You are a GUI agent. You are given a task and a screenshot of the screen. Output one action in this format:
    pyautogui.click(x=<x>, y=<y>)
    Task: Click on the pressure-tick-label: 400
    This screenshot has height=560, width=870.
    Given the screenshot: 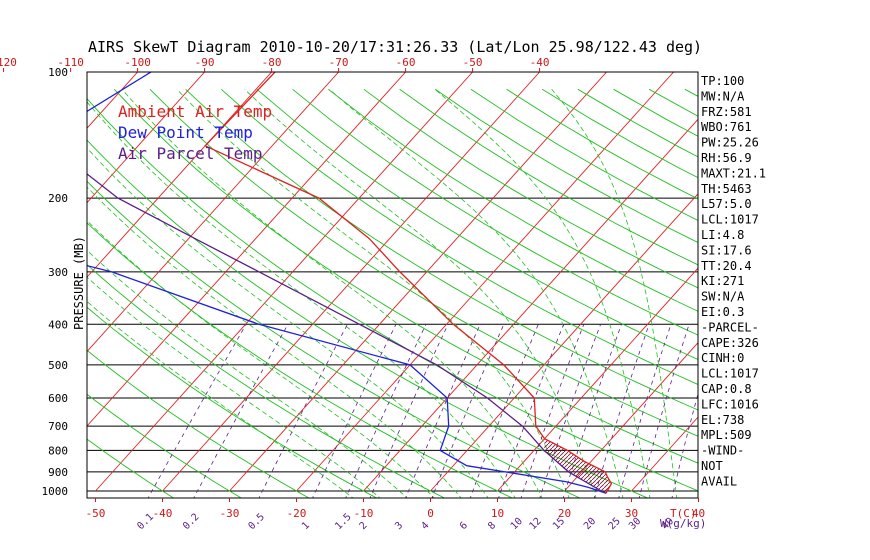 What is the action you would take?
    pyautogui.click(x=58, y=324)
    